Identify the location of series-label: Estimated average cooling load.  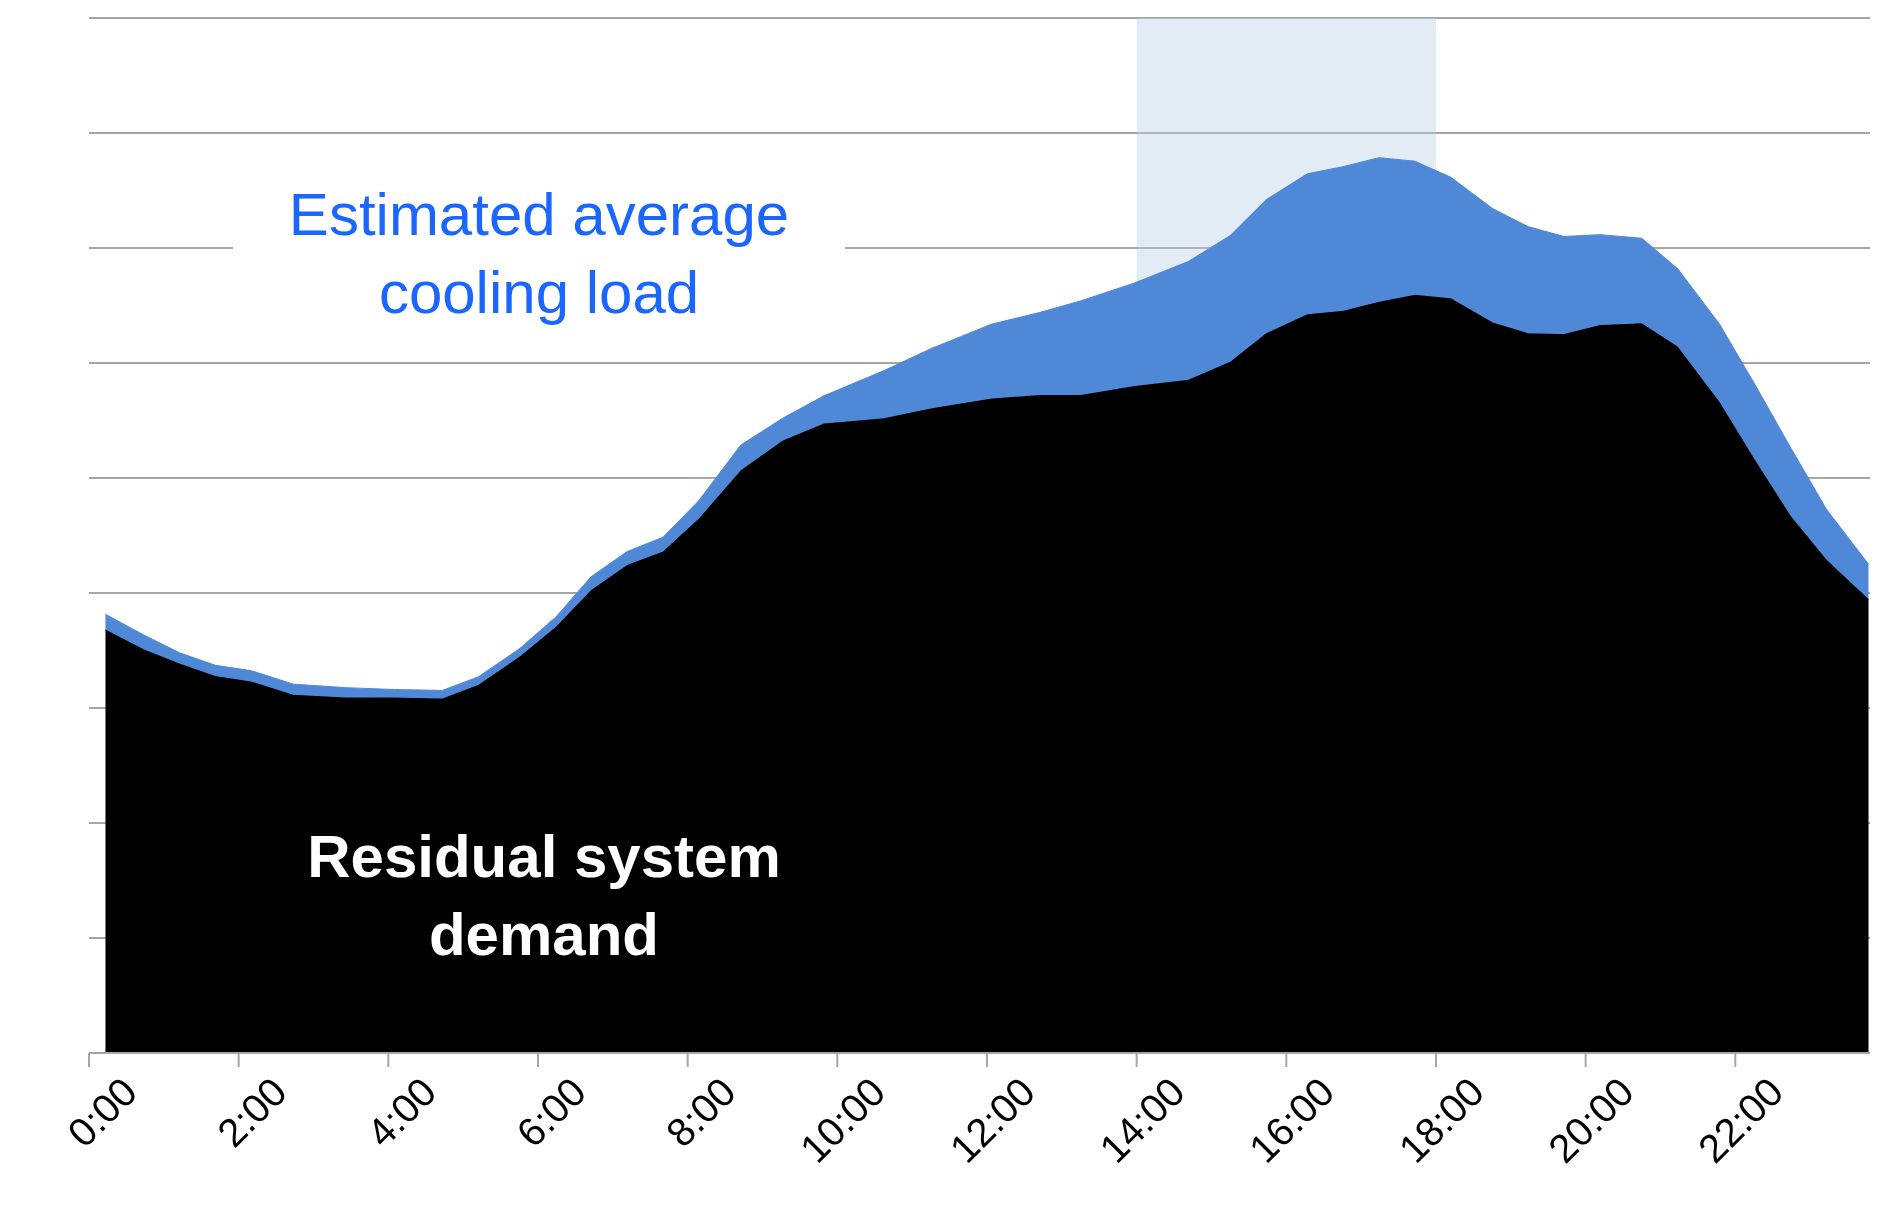
(539, 254).